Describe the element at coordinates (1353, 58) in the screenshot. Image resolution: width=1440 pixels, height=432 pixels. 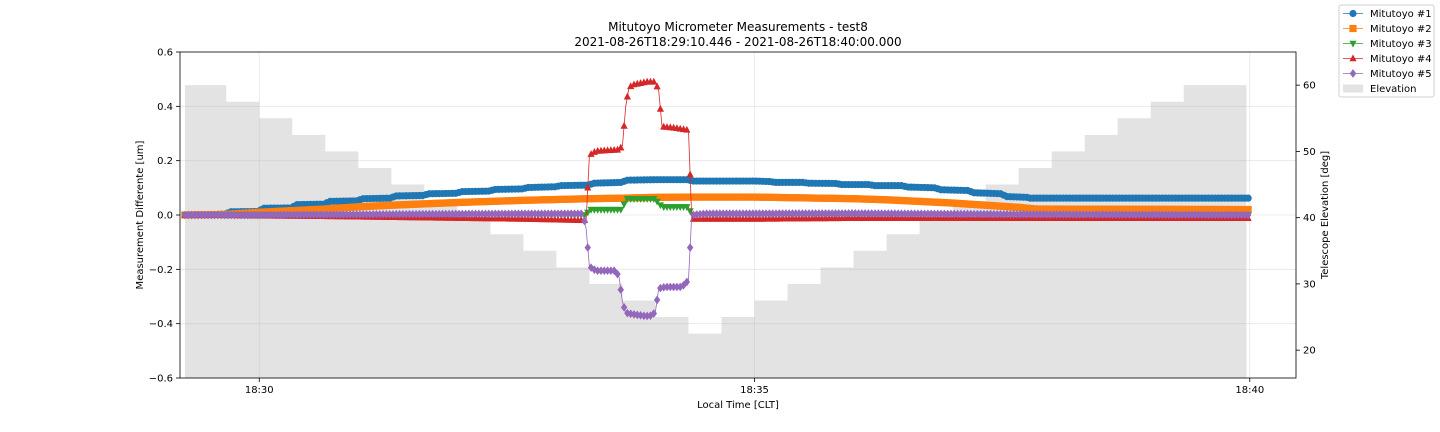
I see `legend-marker` at that location.